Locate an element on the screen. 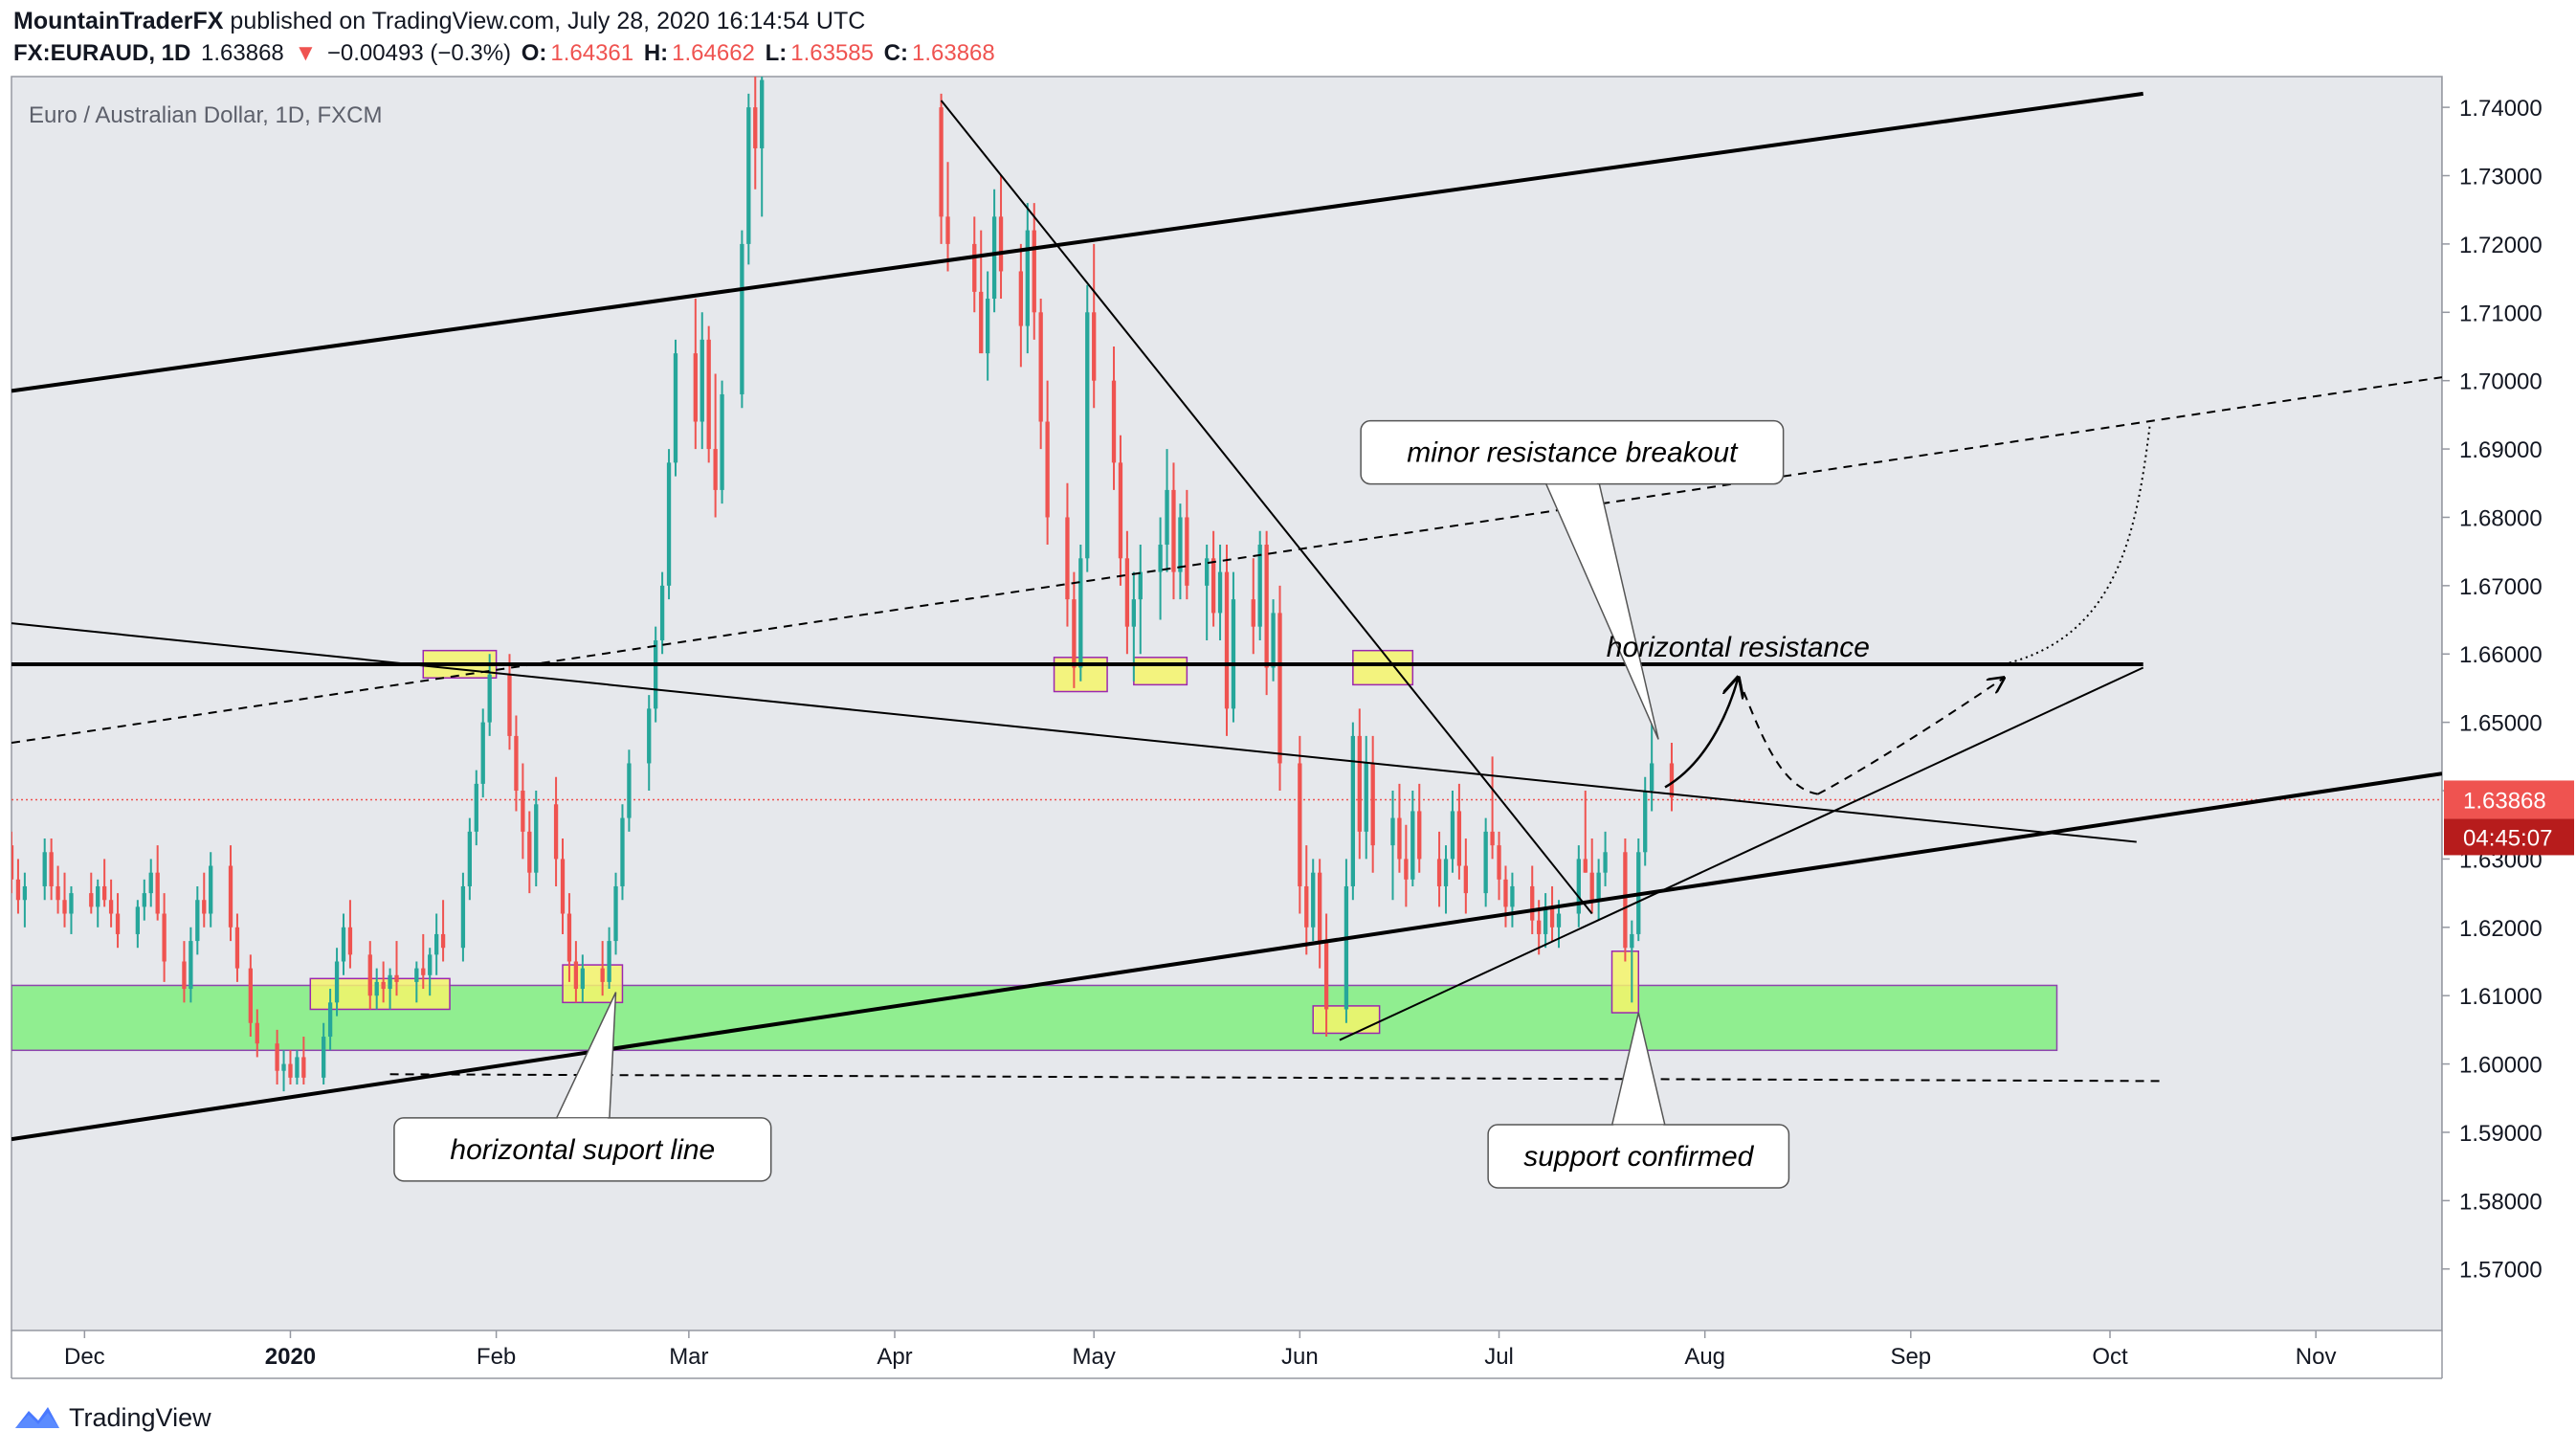 Image resolution: width=2576 pixels, height=1453 pixels. price-change: −0.00493 (−0.3%) is located at coordinates (419, 53).